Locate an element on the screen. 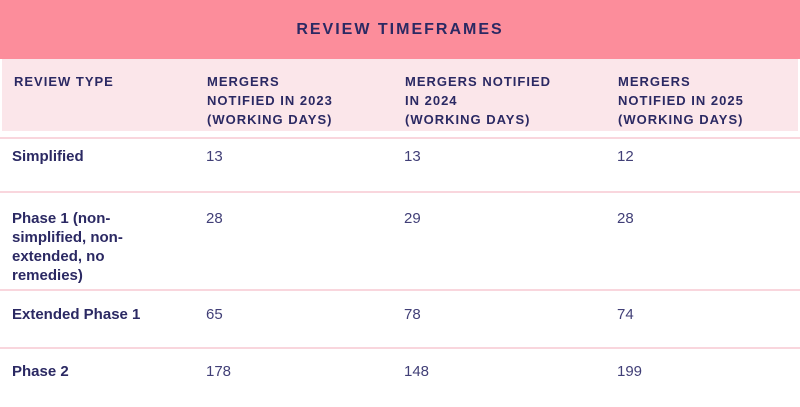 The height and width of the screenshot is (407, 800). table-row-extended-phase1: Extended Phase 1 65 78 74 is located at coordinates (400, 318).